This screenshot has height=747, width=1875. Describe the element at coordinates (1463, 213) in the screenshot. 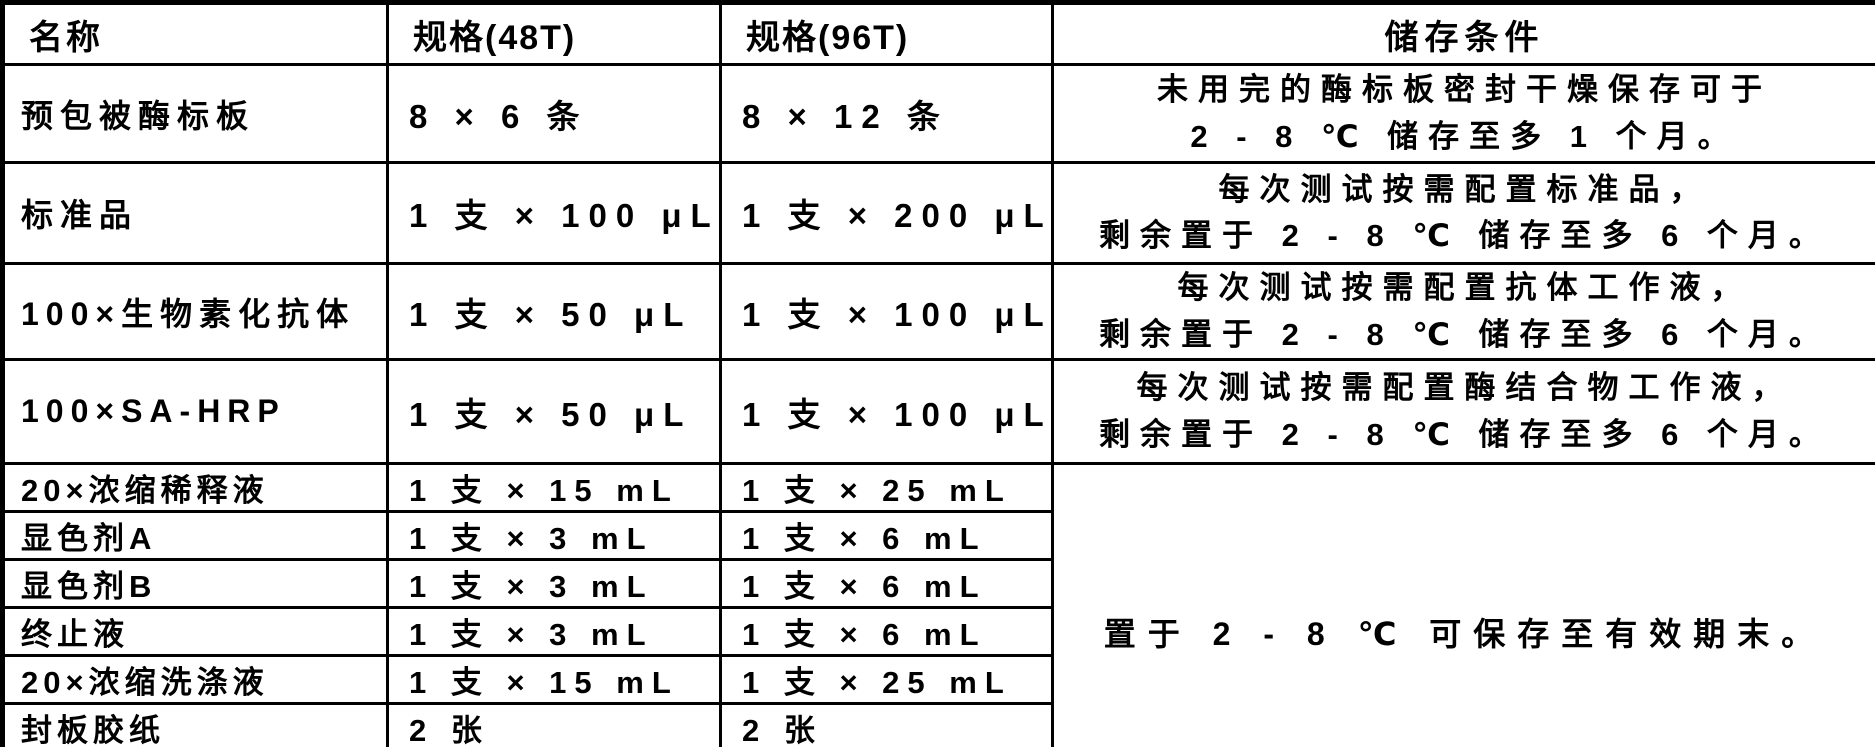

I see `storage-condition-cell: 每次测试按需配置标准品， 剩余置于 2 - 8 ℃ 储存至多 6 个月。` at that location.